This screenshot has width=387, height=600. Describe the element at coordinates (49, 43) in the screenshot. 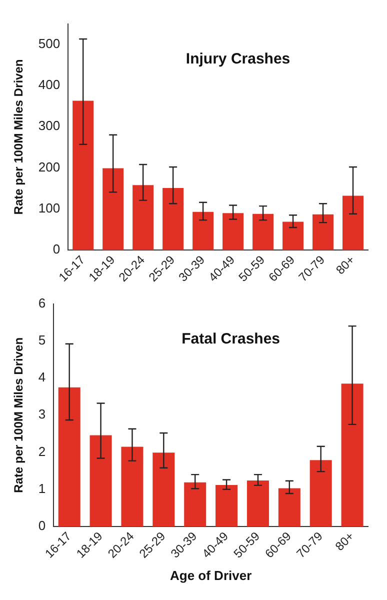

I see `y-tick-label: 500` at that location.